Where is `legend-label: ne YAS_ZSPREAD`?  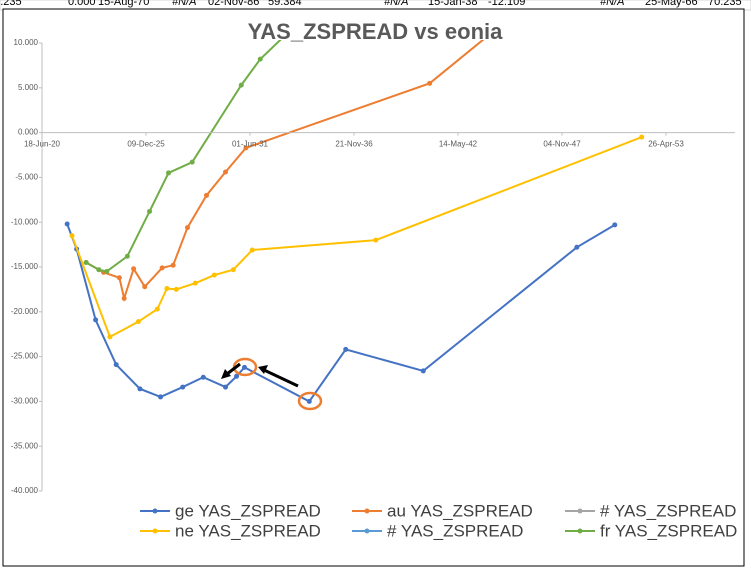
legend-label: ne YAS_ZSPREAD is located at coordinates (248, 530).